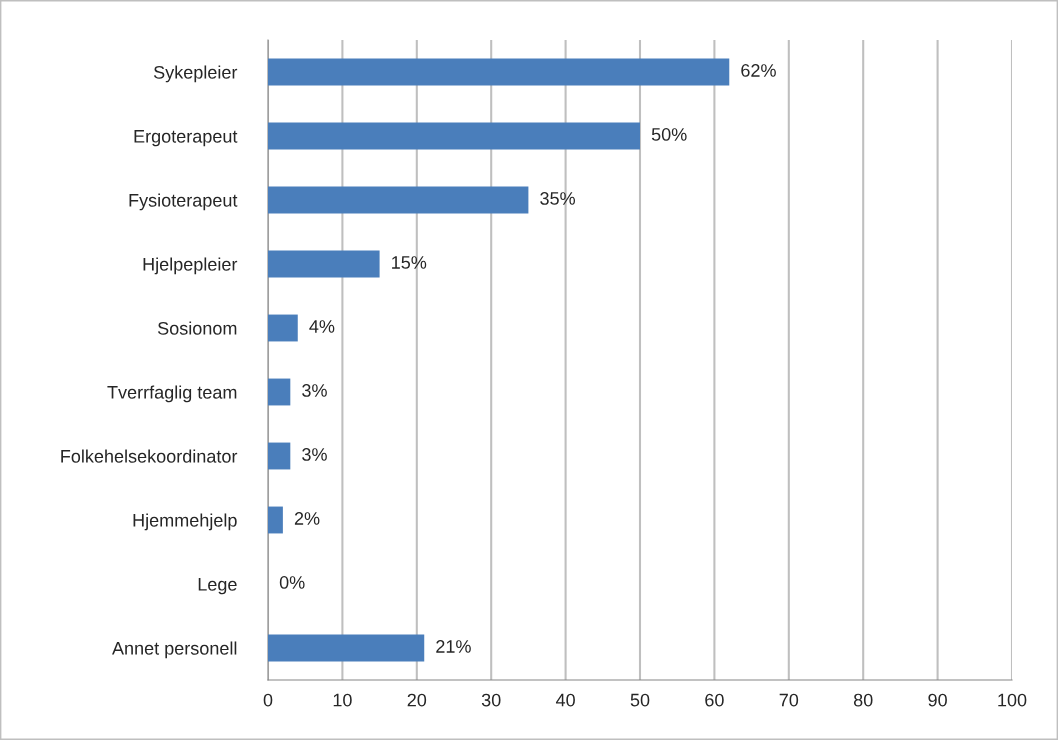 The image size is (1058, 740). Describe the element at coordinates (149, 456) in the screenshot. I see `y-tick-label: Folkehelsekoordinator` at that location.